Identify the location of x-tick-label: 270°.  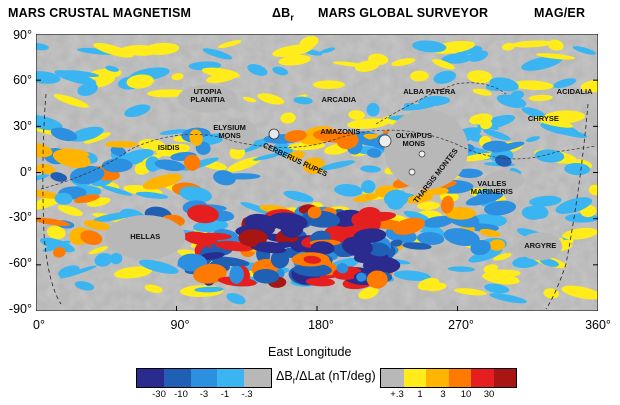
(461, 325).